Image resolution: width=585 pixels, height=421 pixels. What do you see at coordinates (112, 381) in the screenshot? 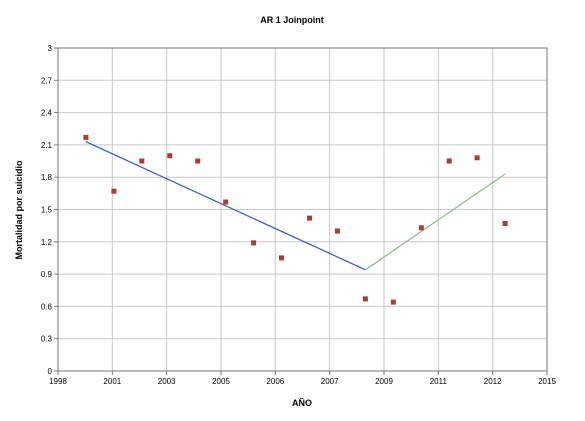
I see `x-tick-label: 2001` at bounding box center [112, 381].